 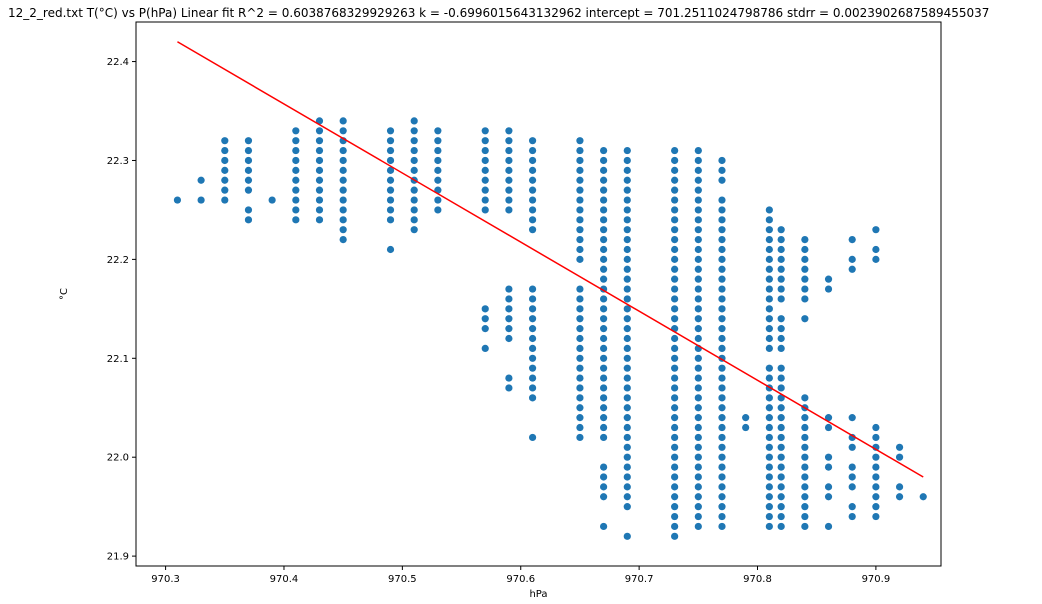 I want to click on x-tick-label: 970.6, so click(x=520, y=579).